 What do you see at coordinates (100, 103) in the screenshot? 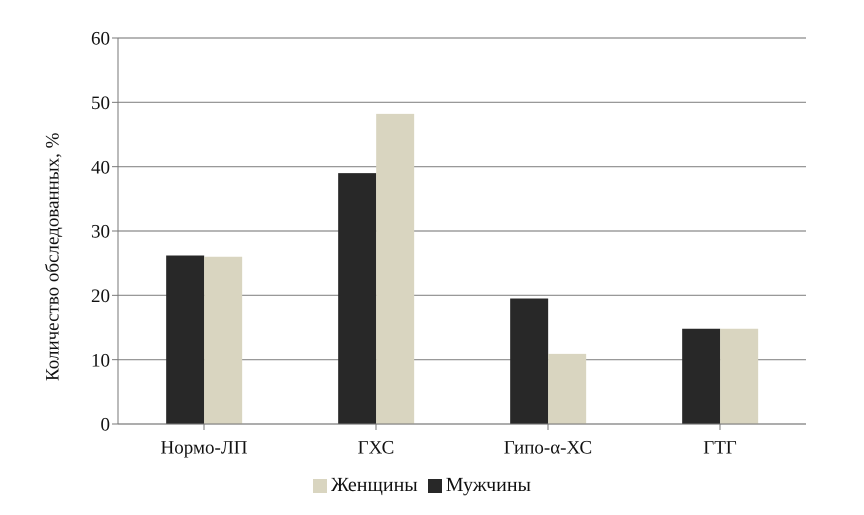
I see `y-tick-label: 50` at bounding box center [100, 103].